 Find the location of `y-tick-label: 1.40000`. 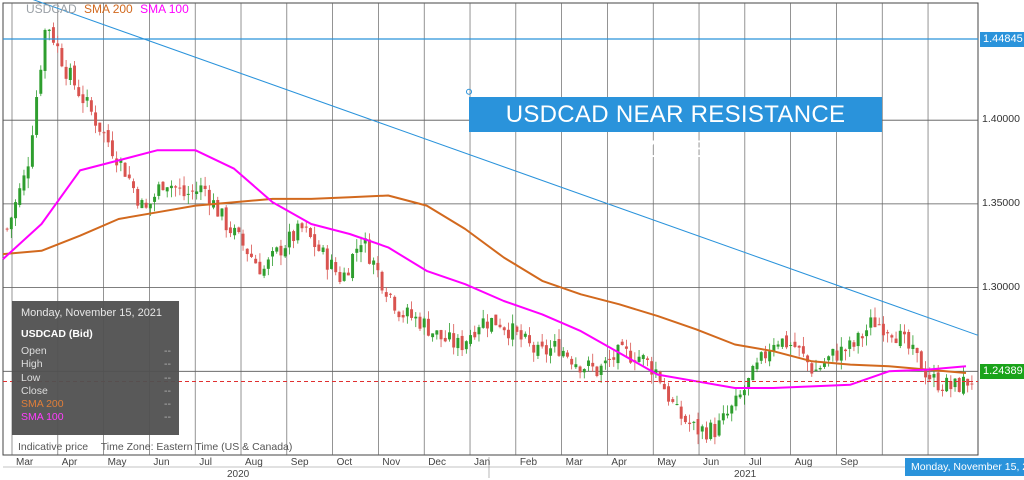

y-tick-label: 1.40000 is located at coordinates (1001, 119).